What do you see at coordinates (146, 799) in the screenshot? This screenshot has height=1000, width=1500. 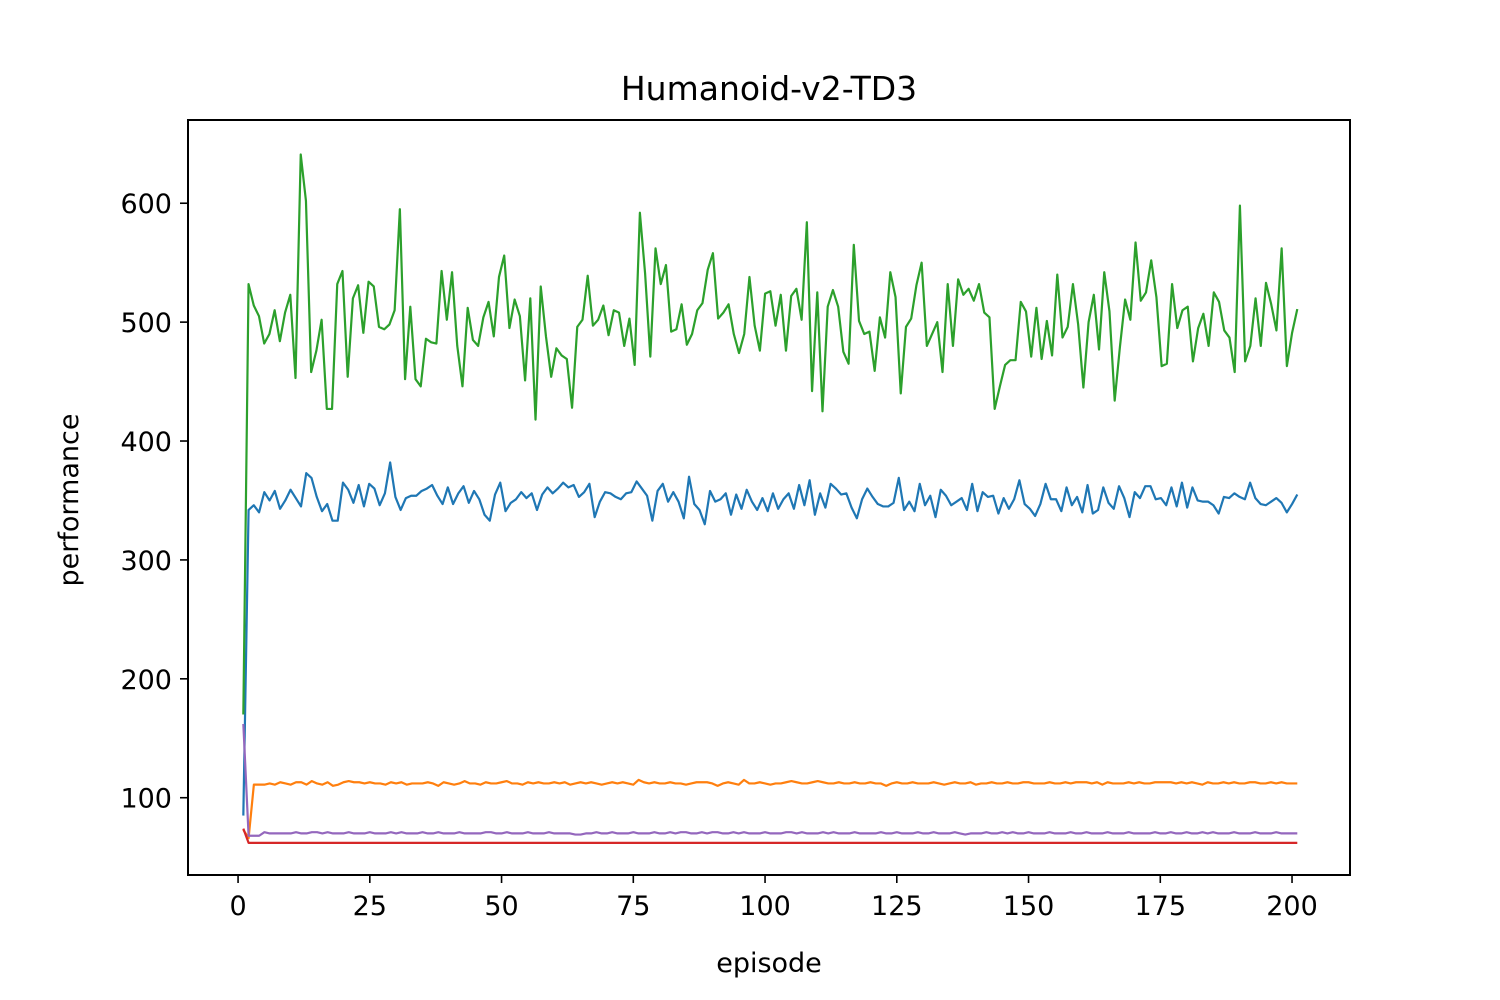 I see `y-tick-label: 100` at bounding box center [146, 799].